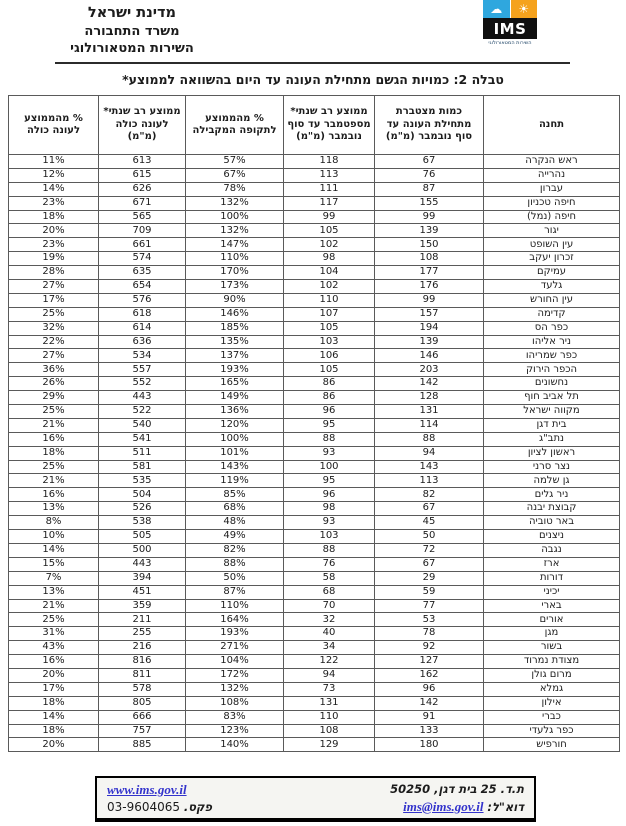 This screenshot has height=826, width=626. What do you see at coordinates (53, 125) in the screenshot?
I see `column-header: % מהממוצע לעונה כולה` at bounding box center [53, 125].